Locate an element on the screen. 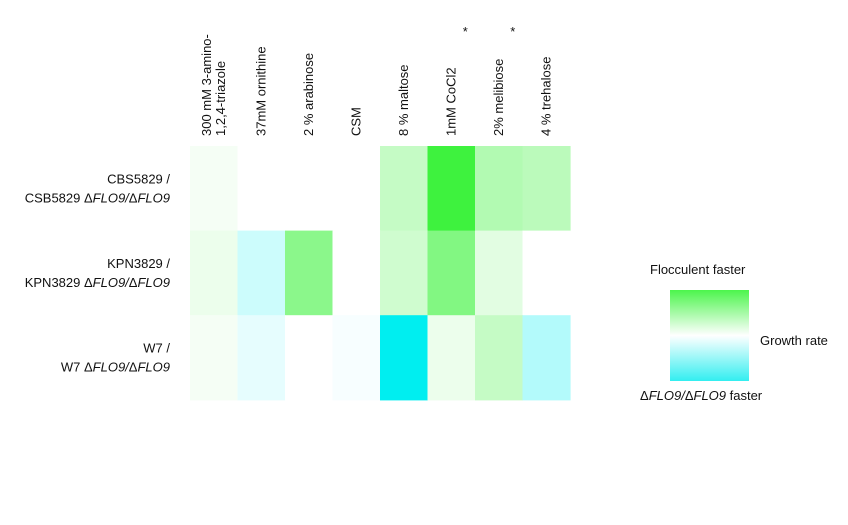 This screenshot has width=848, height=525. heatmap-cell-r1-c1 is located at coordinates (261, 273).